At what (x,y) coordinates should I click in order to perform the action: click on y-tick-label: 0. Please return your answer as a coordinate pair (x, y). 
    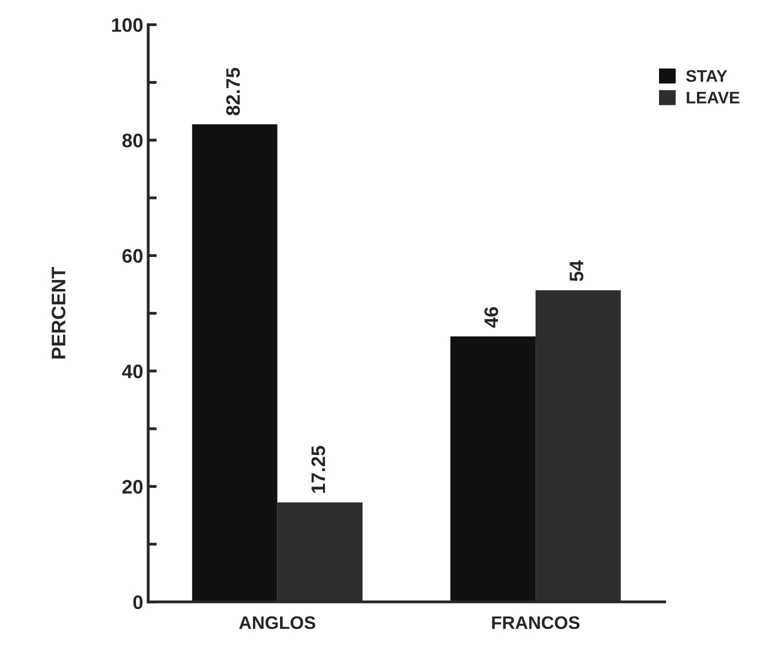
    Looking at the image, I should click on (138, 602).